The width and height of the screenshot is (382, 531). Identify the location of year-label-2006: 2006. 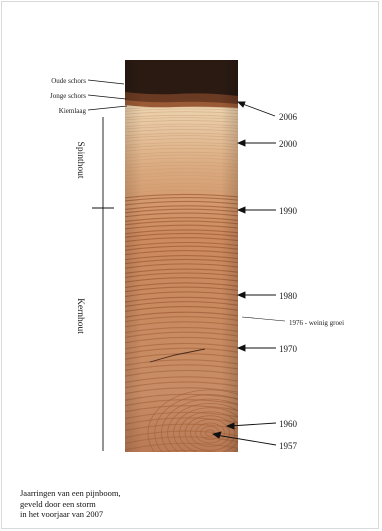
(288, 117).